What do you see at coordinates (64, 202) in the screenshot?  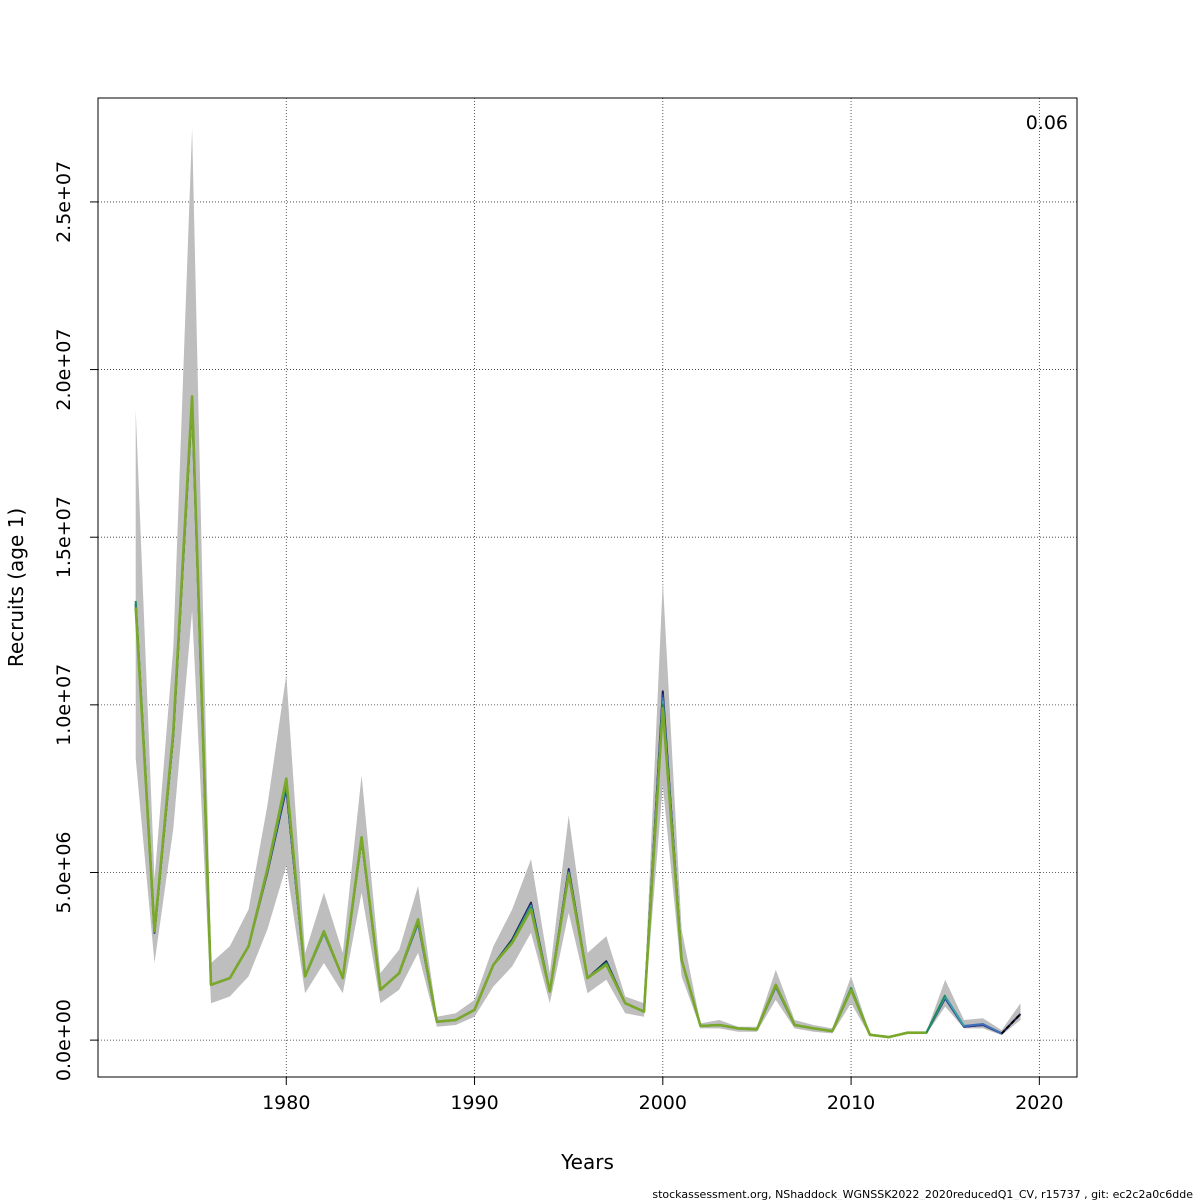 I see `y-tick-label: 2.5e+07` at bounding box center [64, 202].